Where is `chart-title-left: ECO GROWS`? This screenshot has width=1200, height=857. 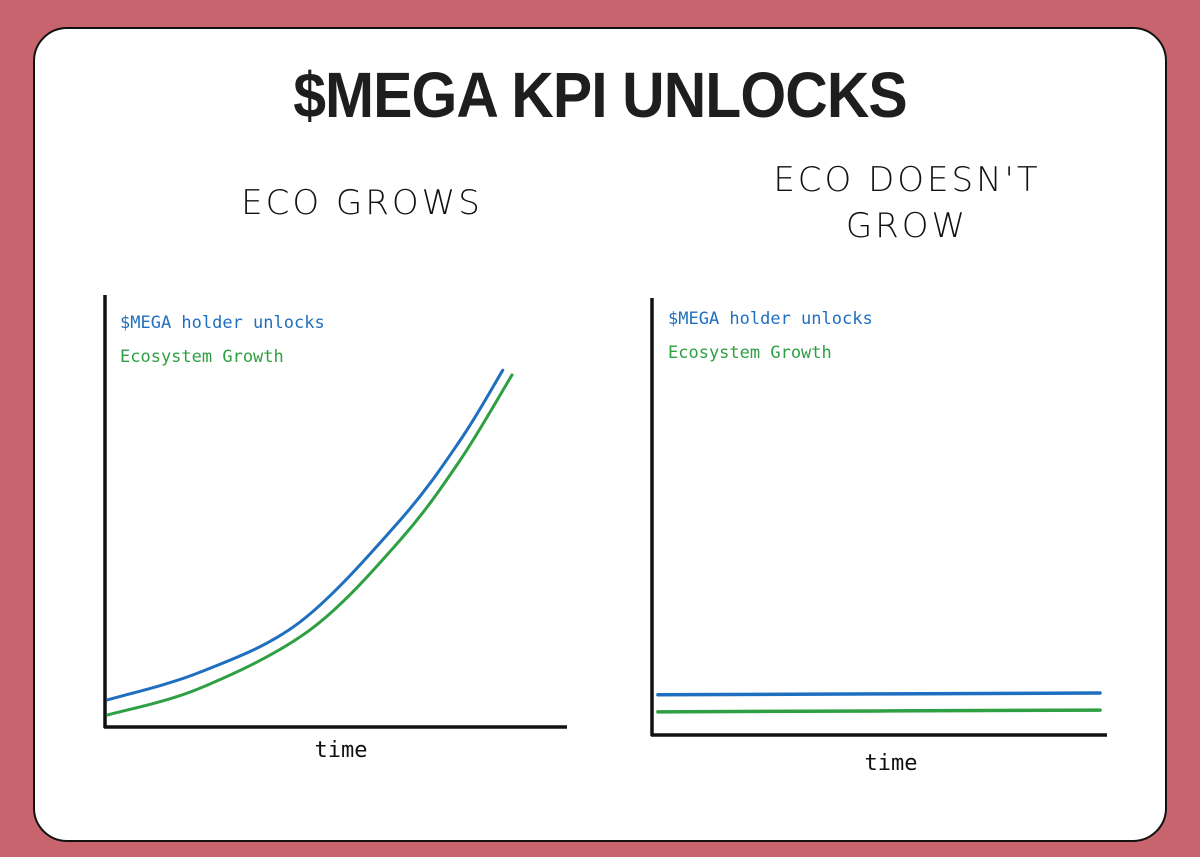
chart-title-left: ECO GROWS is located at coordinates (362, 203).